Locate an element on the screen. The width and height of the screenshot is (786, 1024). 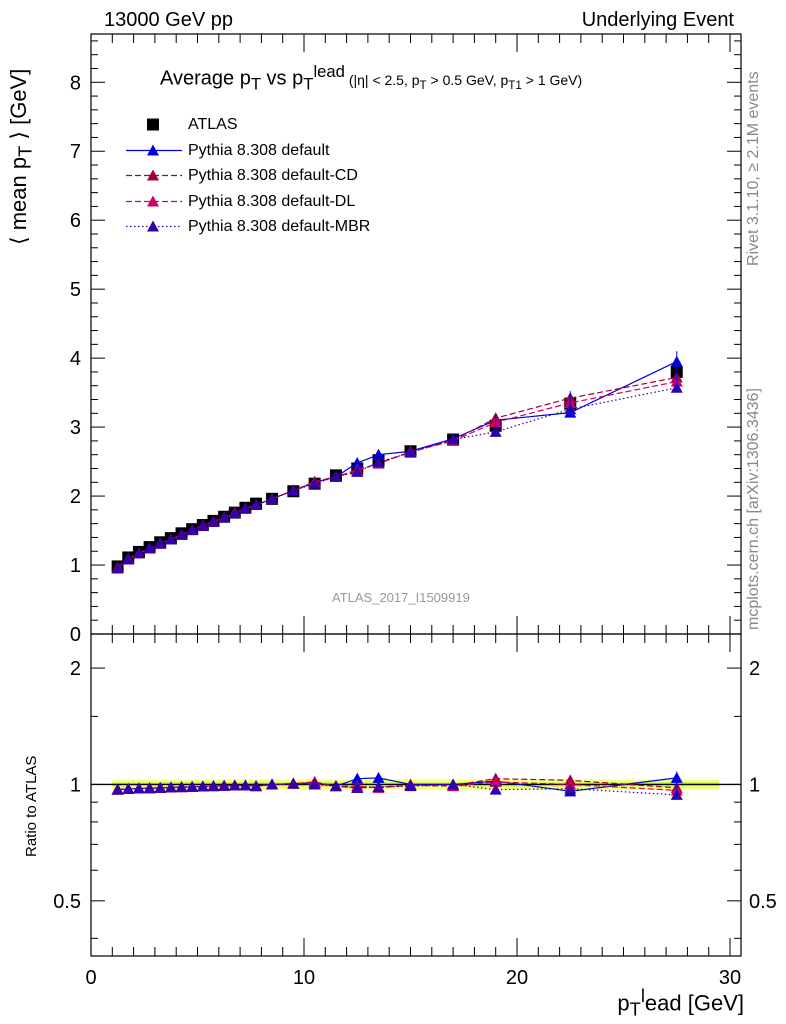
legend-entry: Pythia 8.308 default is located at coordinates (244, 151).